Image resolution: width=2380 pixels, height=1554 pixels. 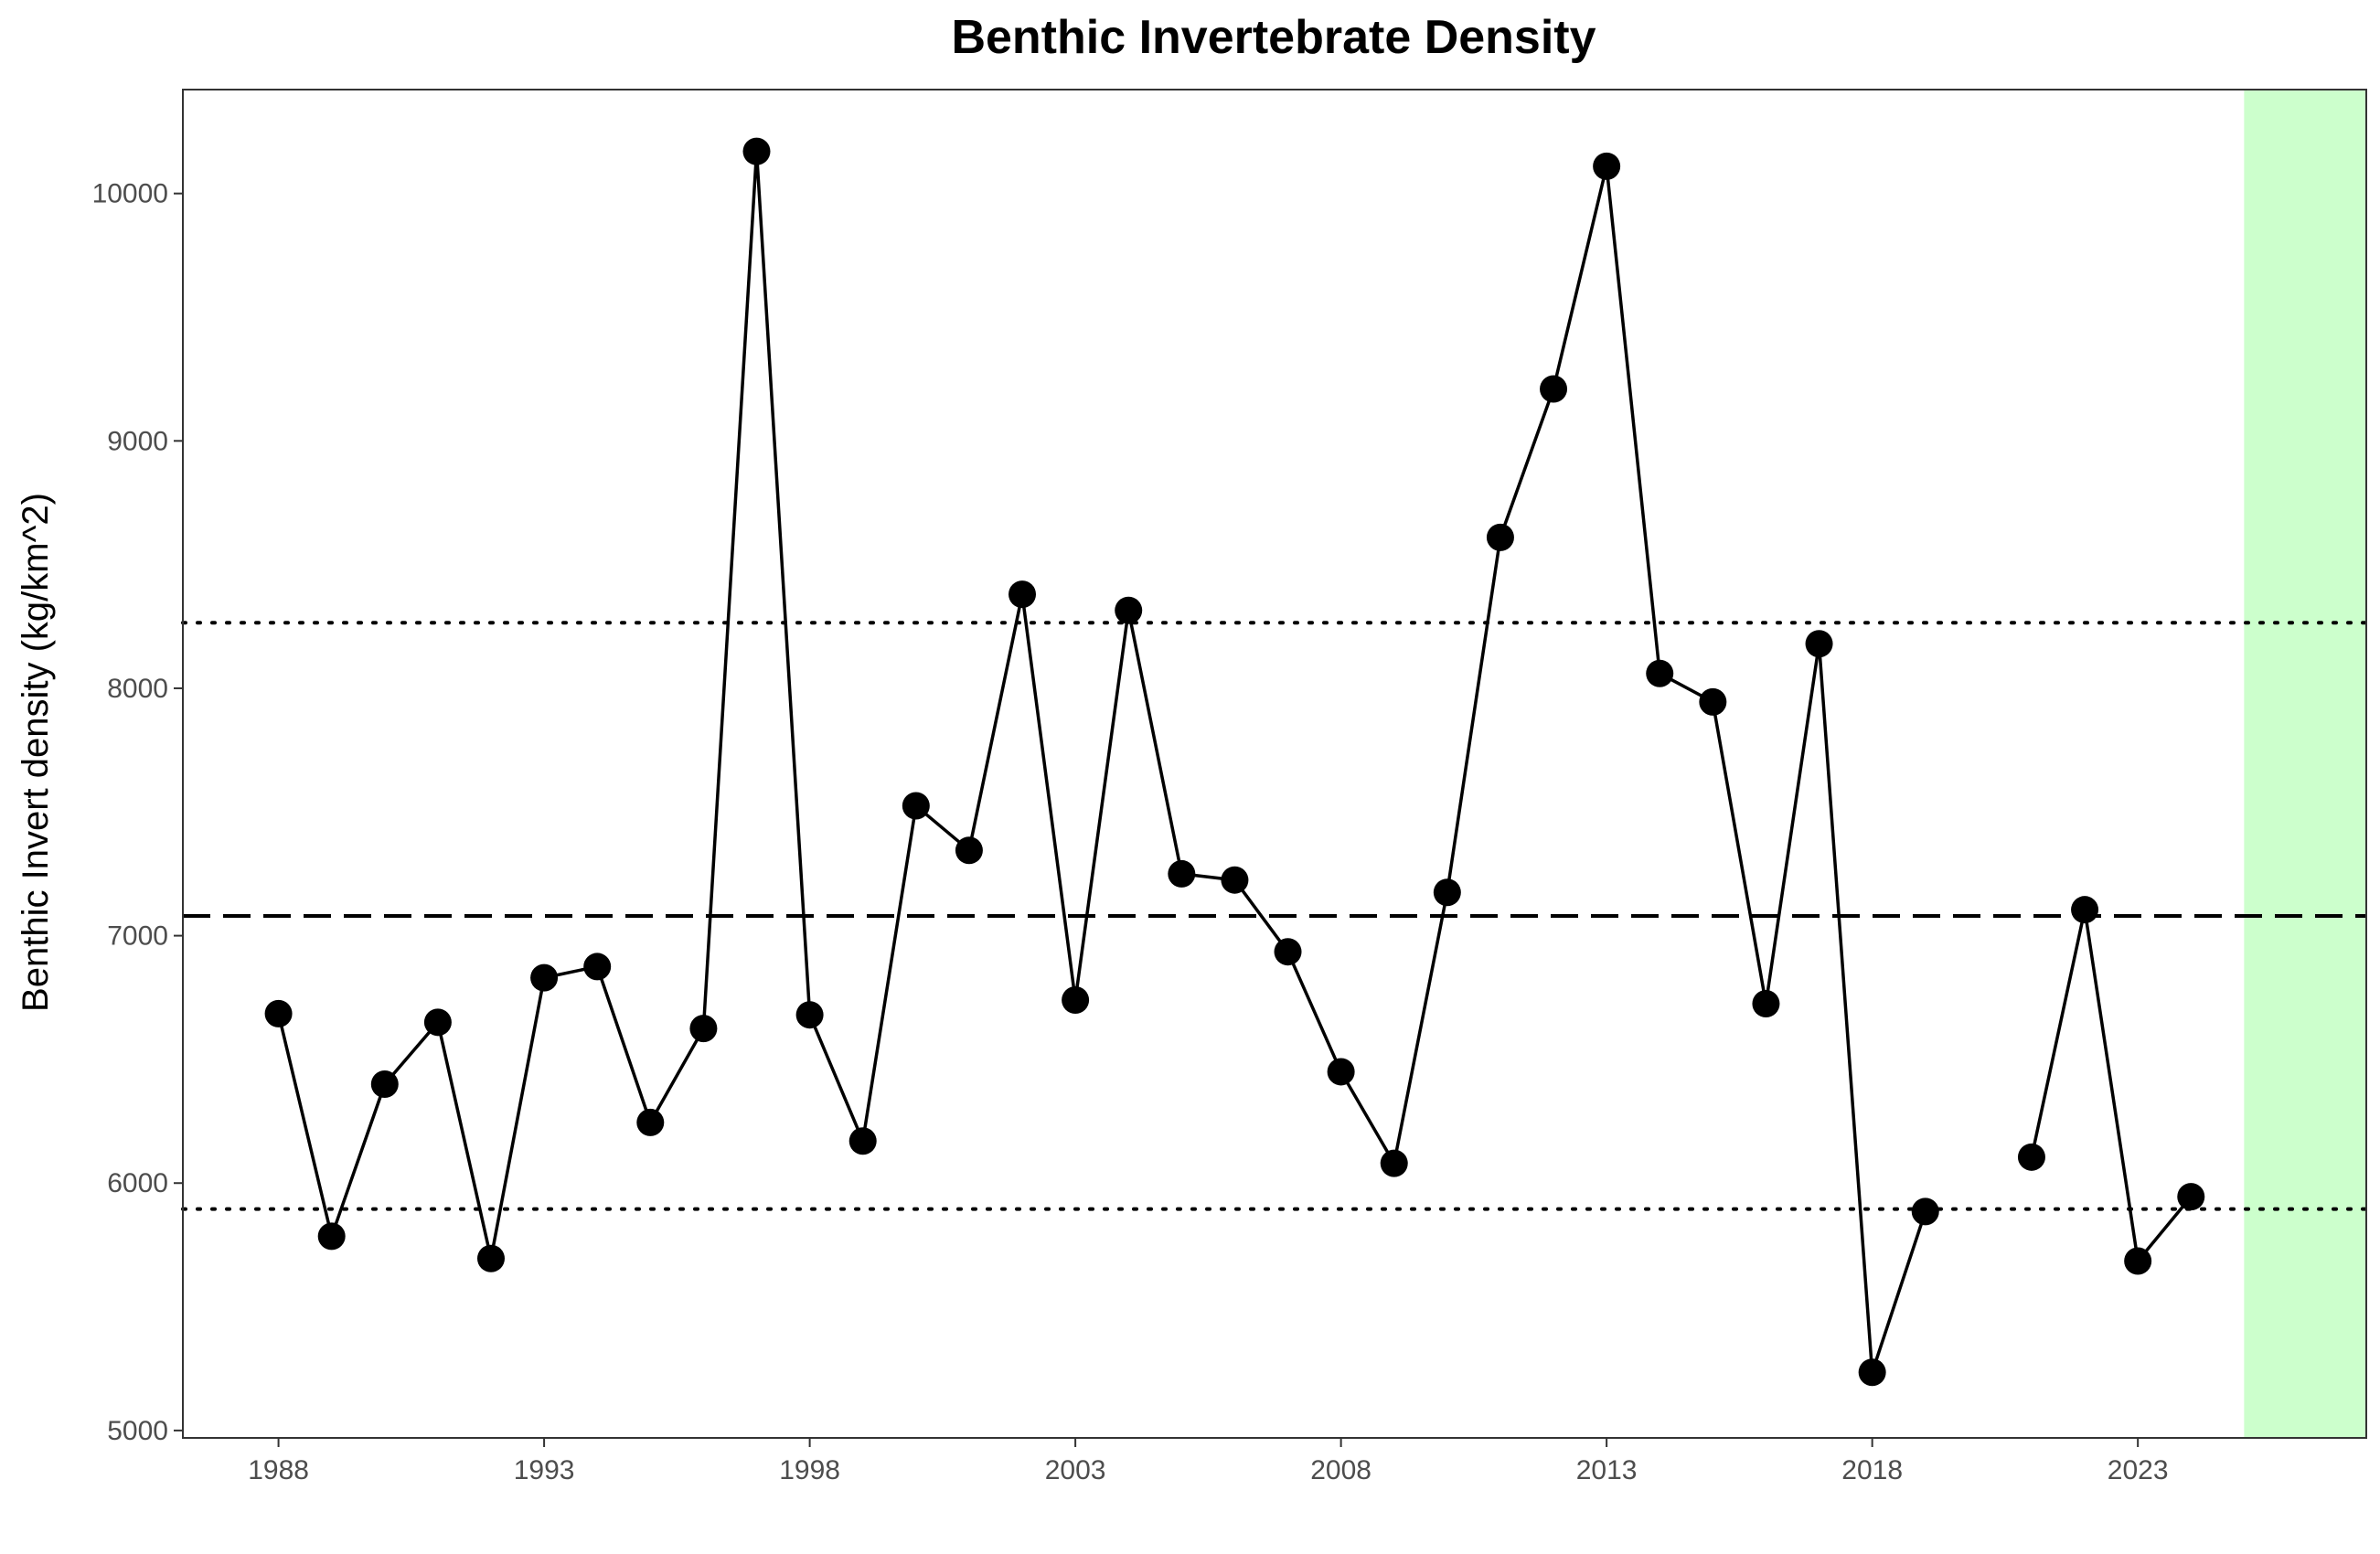 What do you see at coordinates (2138, 1470) in the screenshot?
I see `x-tick-label: 2023` at bounding box center [2138, 1470].